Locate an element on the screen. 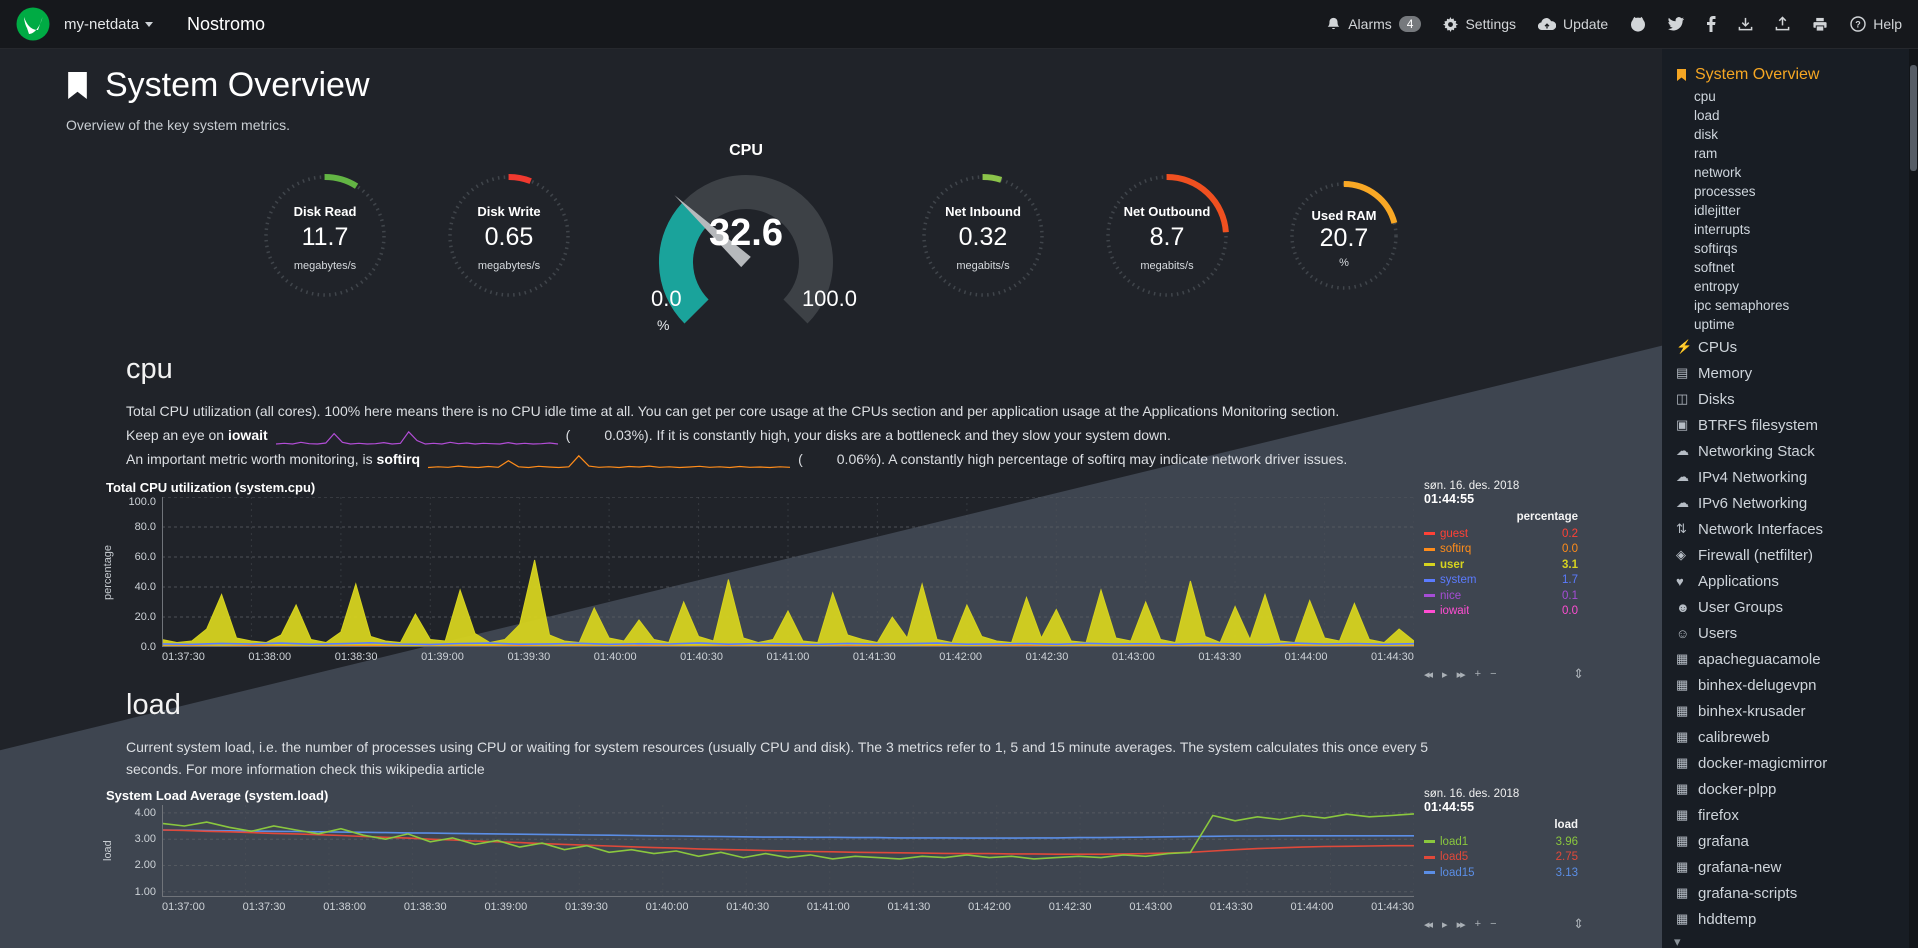 This screenshot has width=1918, height=948. update-button: Update is located at coordinates (1573, 24).